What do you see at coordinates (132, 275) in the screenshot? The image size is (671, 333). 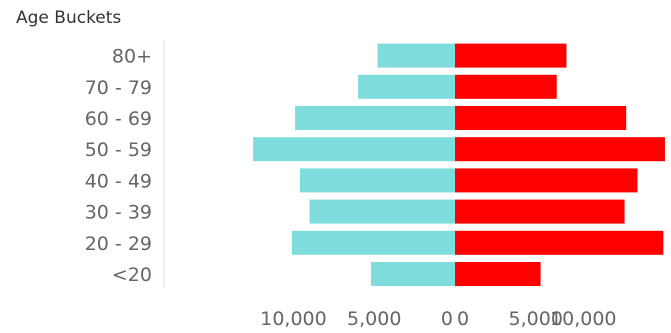 I see `category-label: <20` at bounding box center [132, 275].